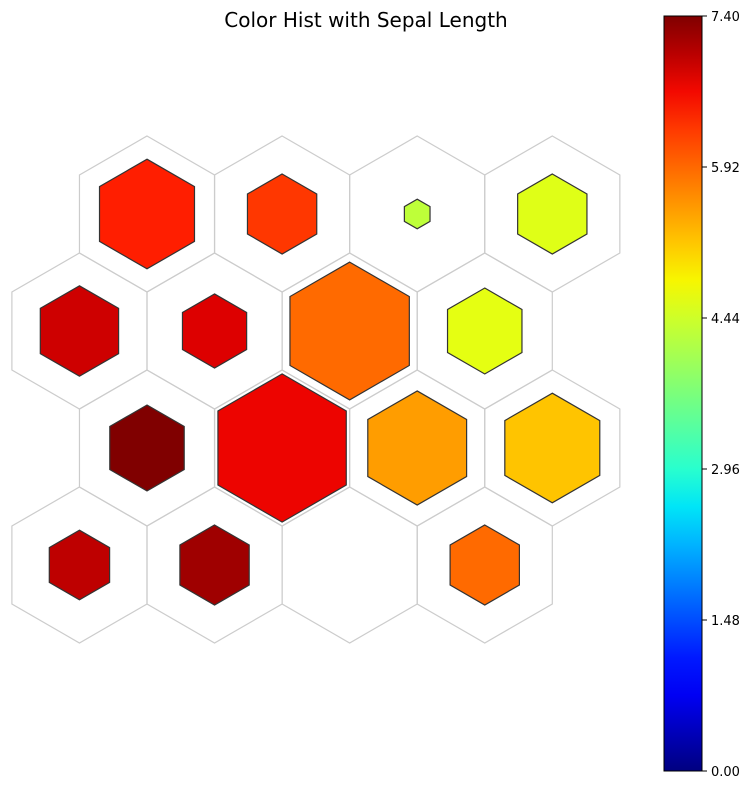 Image resolution: width=752 pixels, height=789 pixels. I want to click on colorbar-tick-label: 2.96, so click(725, 470).